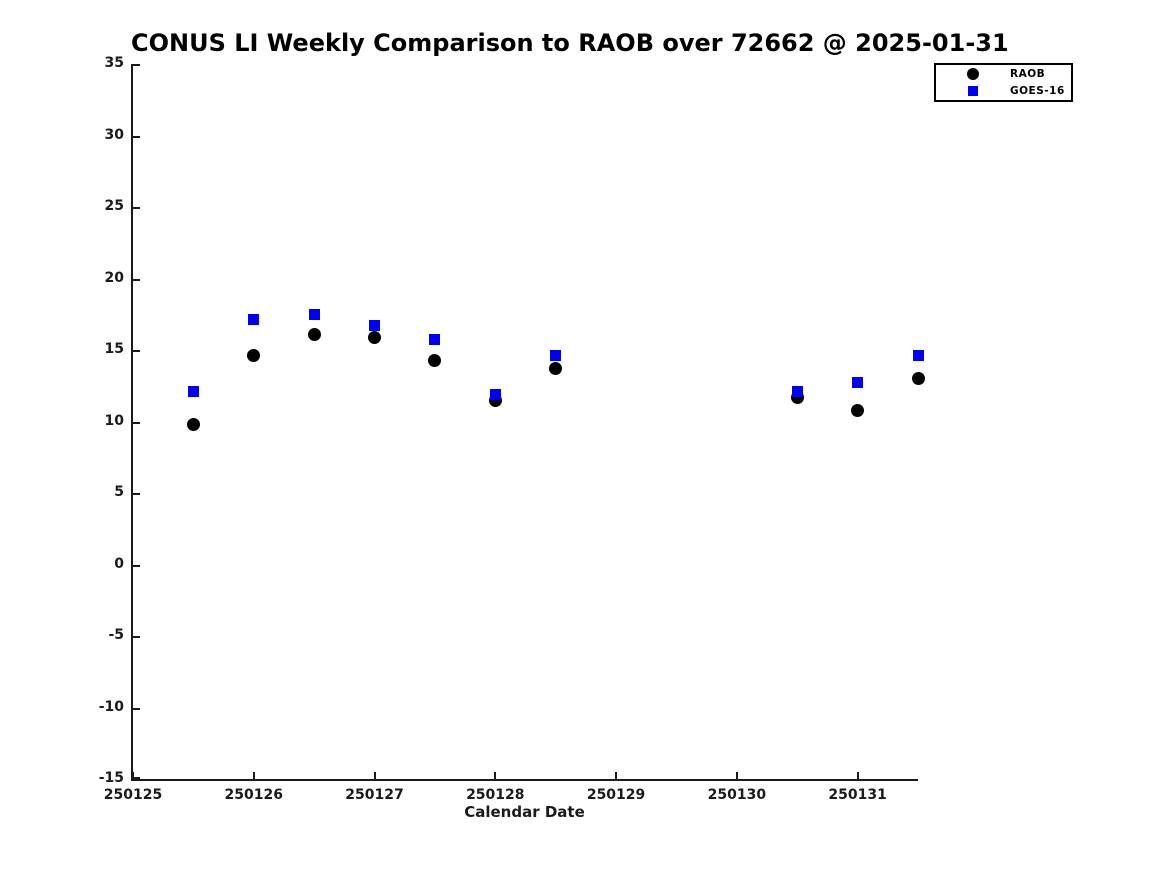 The height and width of the screenshot is (875, 1167). What do you see at coordinates (116, 635) in the screenshot?
I see `y-tick-label: -5` at bounding box center [116, 635].